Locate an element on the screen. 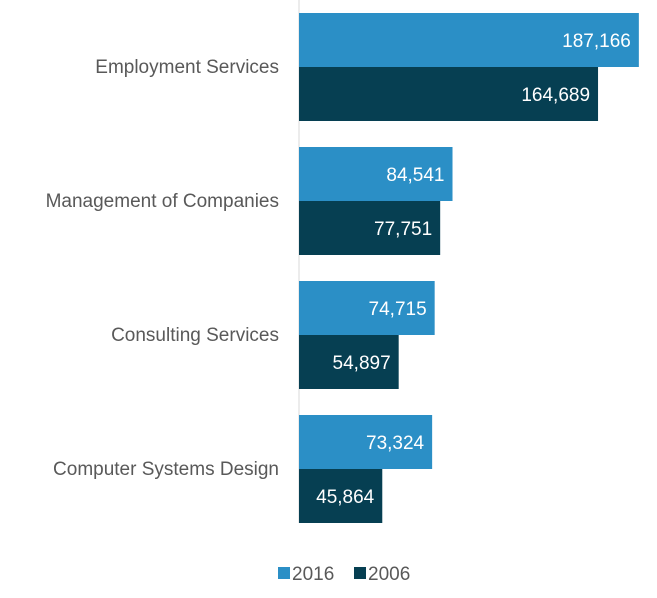 The image size is (657, 598). legend-swatch-2016 is located at coordinates (284, 573).